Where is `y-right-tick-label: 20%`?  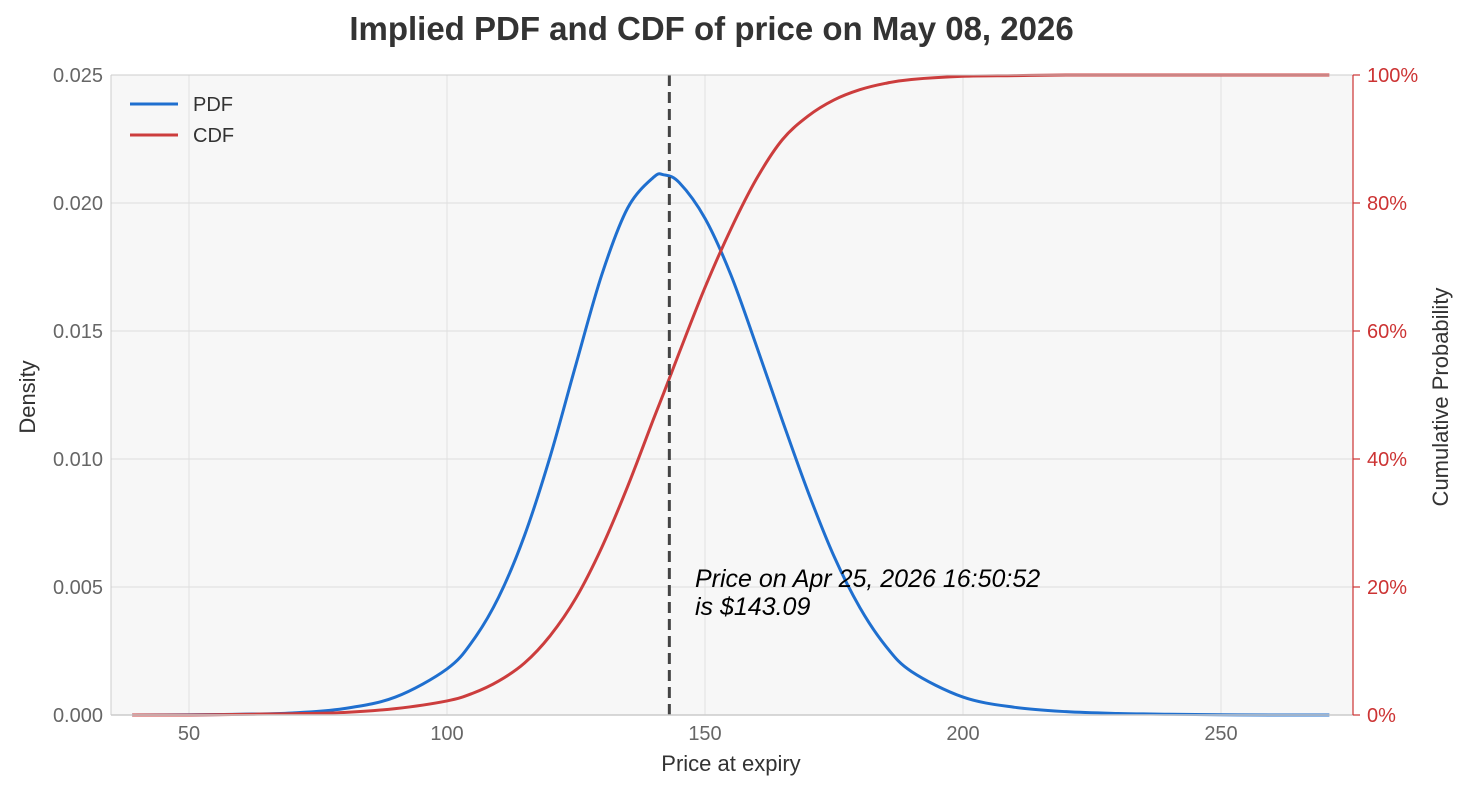 y-right-tick-label: 20% is located at coordinates (1387, 588).